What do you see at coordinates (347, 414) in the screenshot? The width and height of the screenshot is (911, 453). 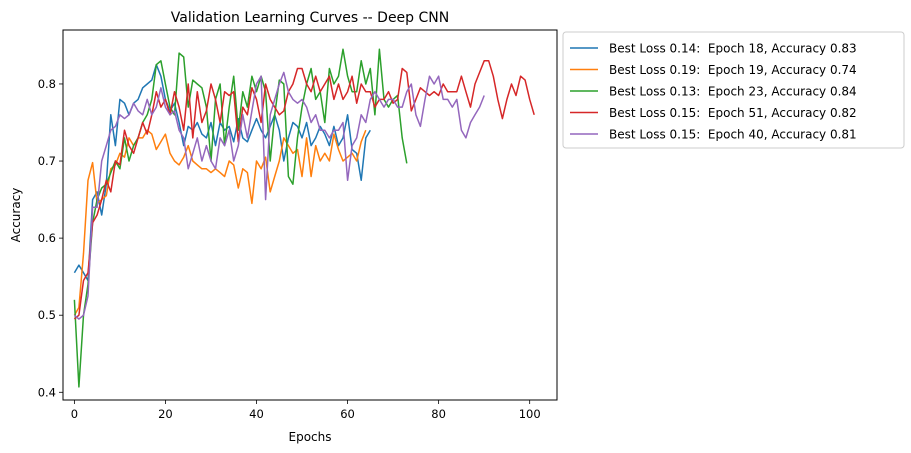 I see `x-tick-label: 60` at bounding box center [347, 414].